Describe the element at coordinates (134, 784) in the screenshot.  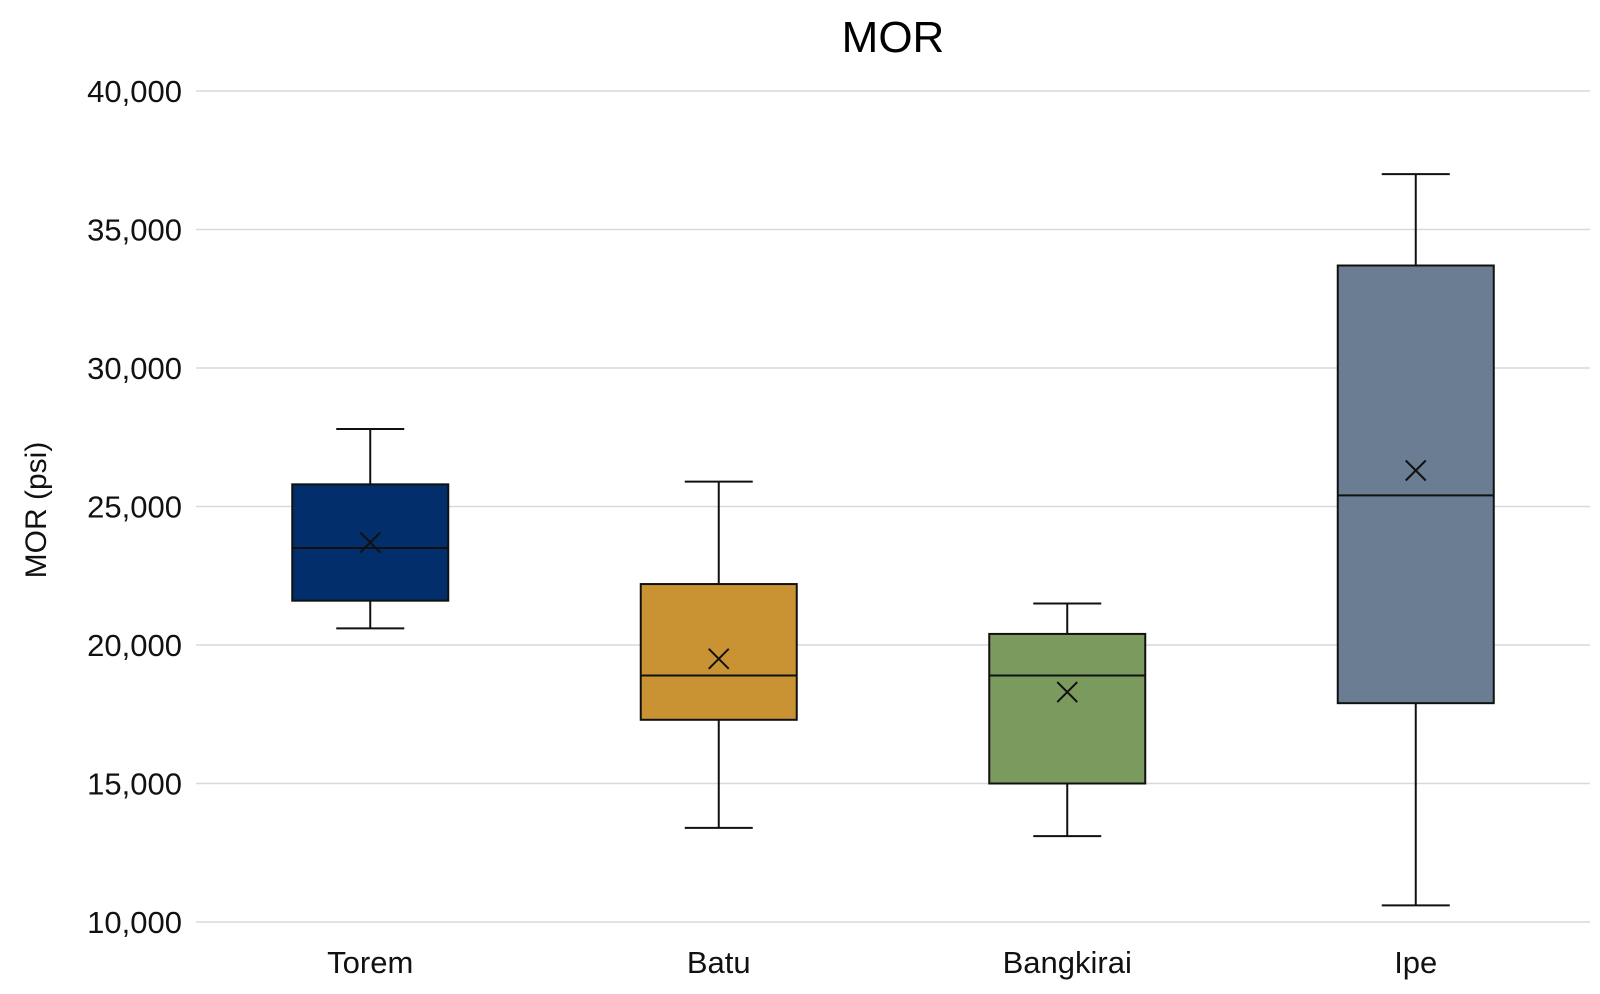
I see `y-tick-label: 15,000` at that location.